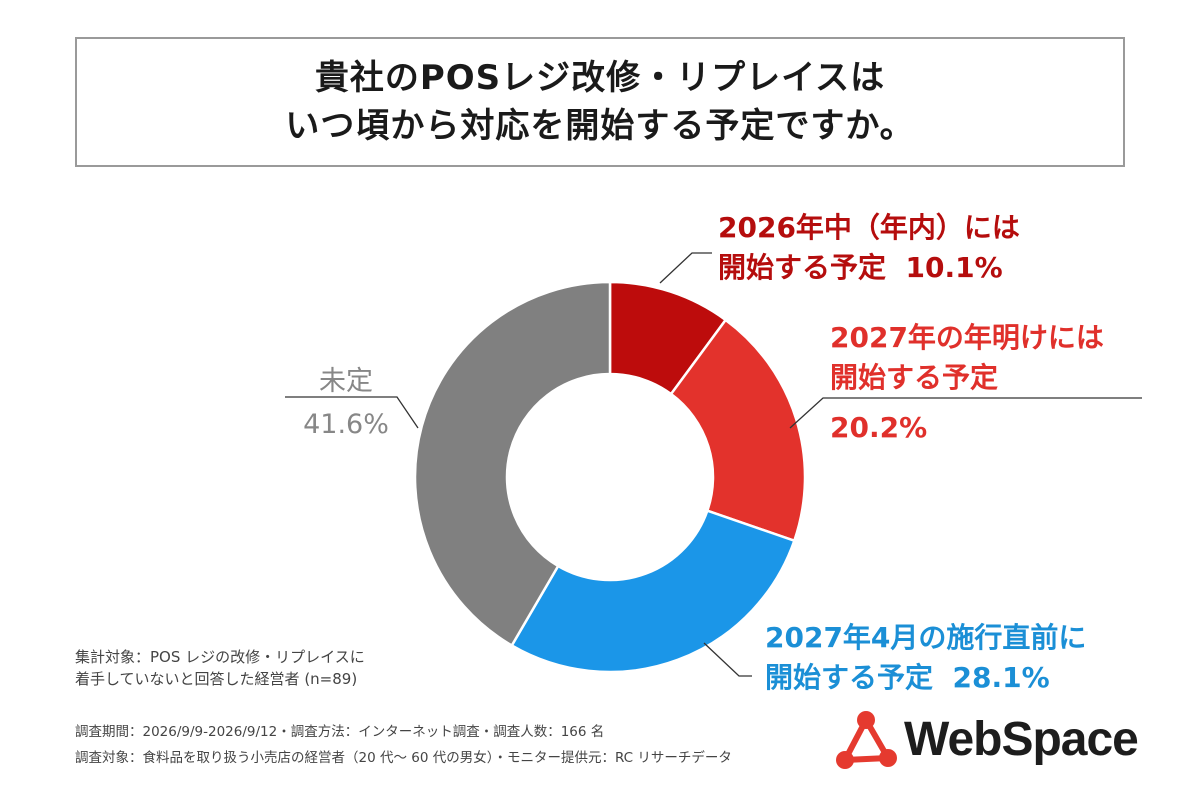 The width and height of the screenshot is (1200, 800). What do you see at coordinates (653, 591) in the screenshot?
I see `donut-slice-s2027apr` at bounding box center [653, 591].